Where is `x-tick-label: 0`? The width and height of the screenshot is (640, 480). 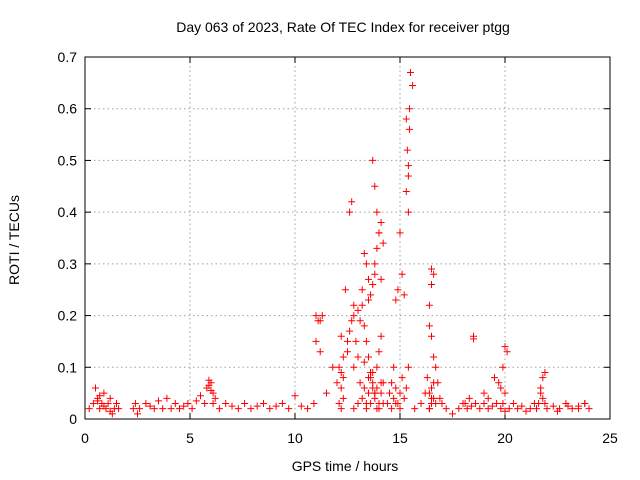
x-tick-label: 0 is located at coordinates (85, 438).